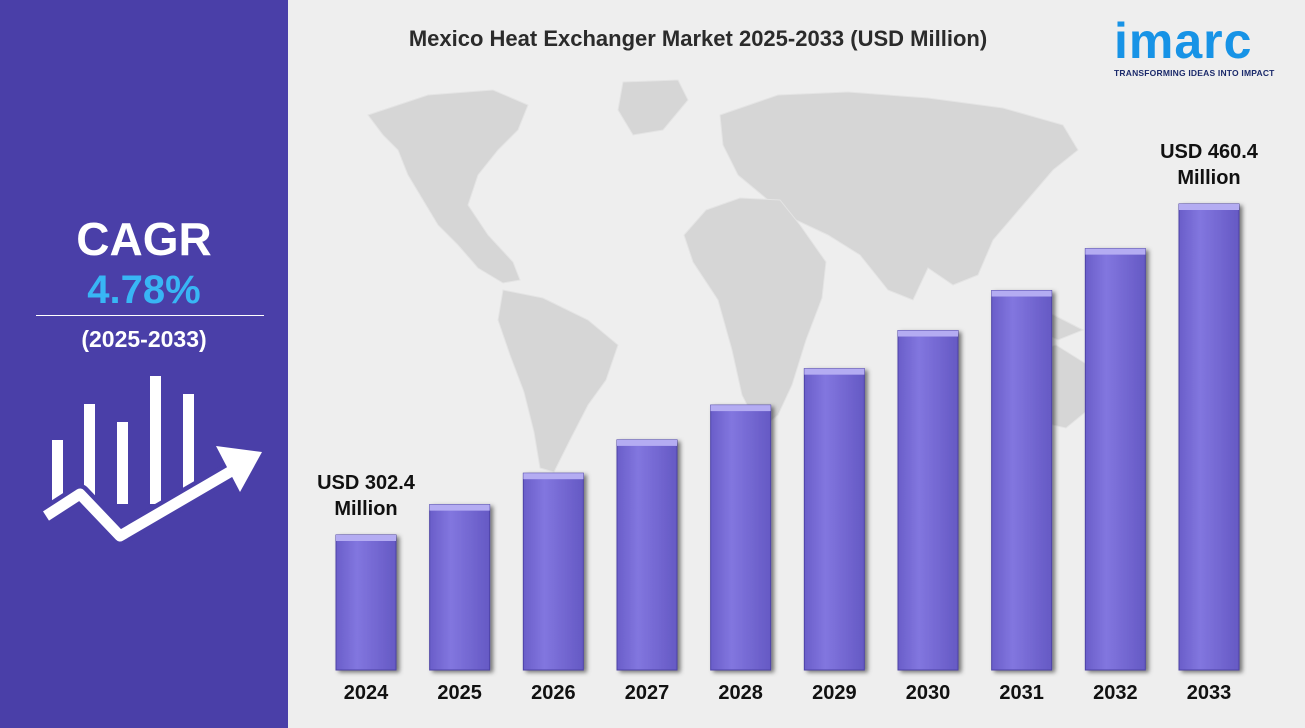 This screenshot has width=1305, height=728. What do you see at coordinates (1194, 73) in the screenshot?
I see `logo-tagline: TRANSFORMING IDEAS INTO IMPACT` at bounding box center [1194, 73].